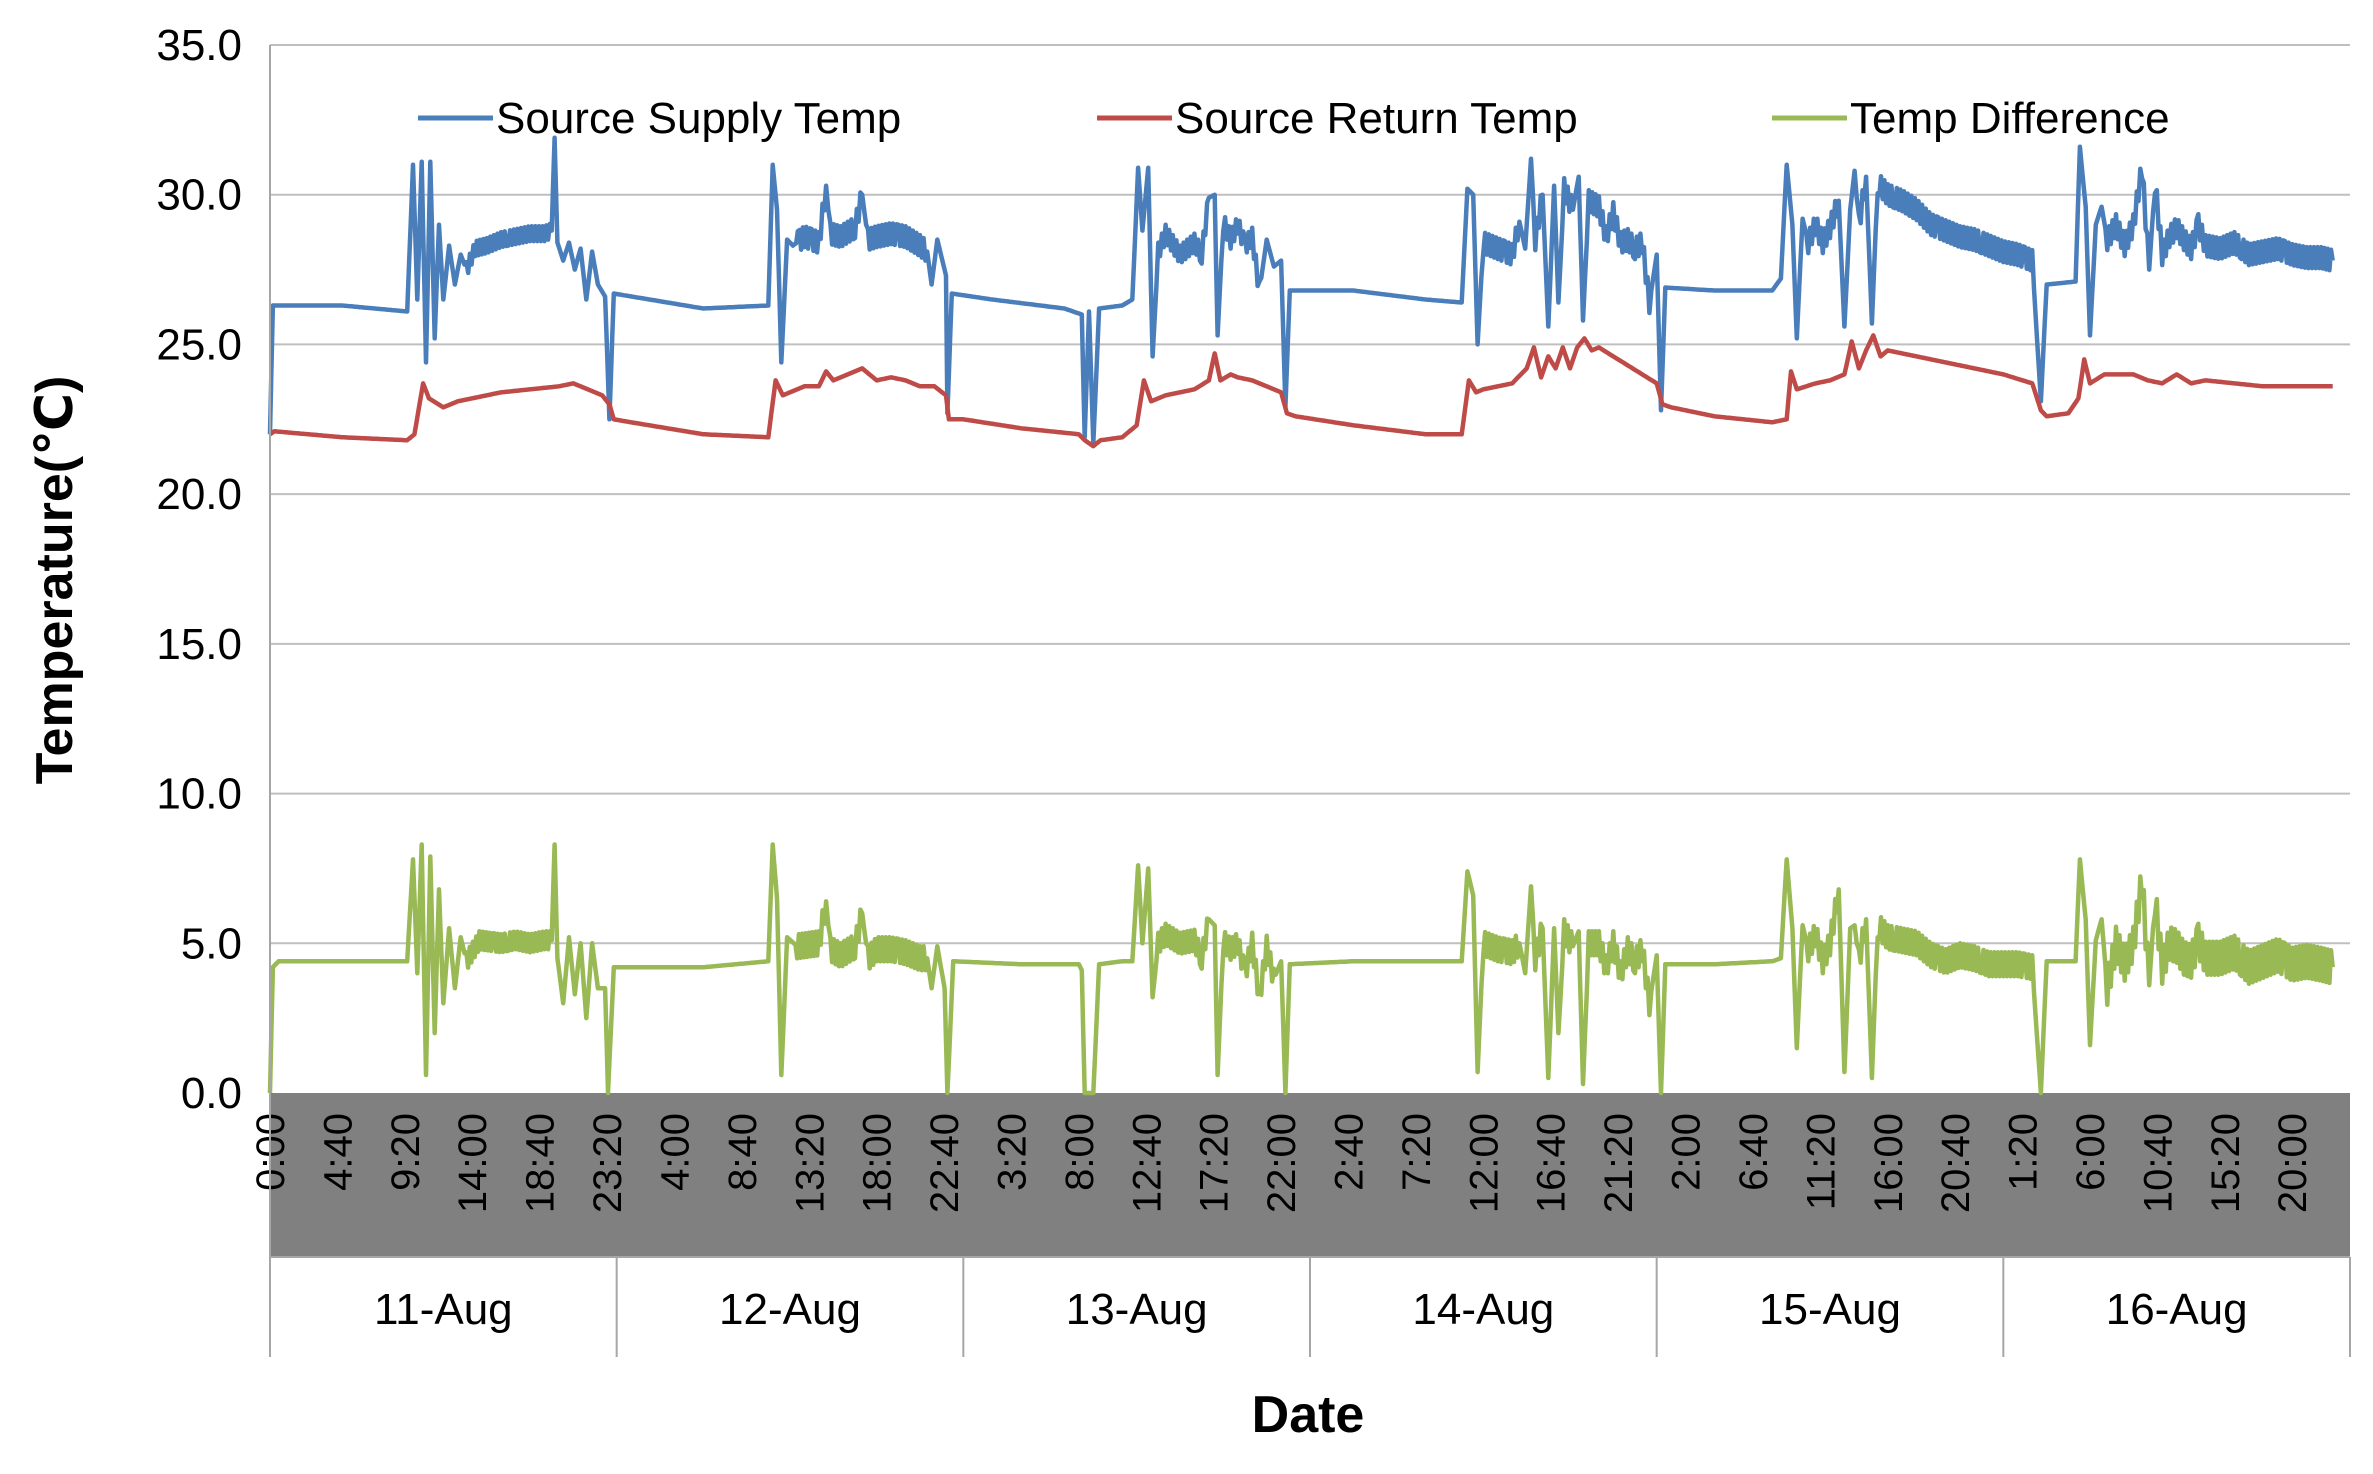  What do you see at coordinates (199, 494) in the screenshot?
I see `y-tick-label: 20.0` at bounding box center [199, 494].